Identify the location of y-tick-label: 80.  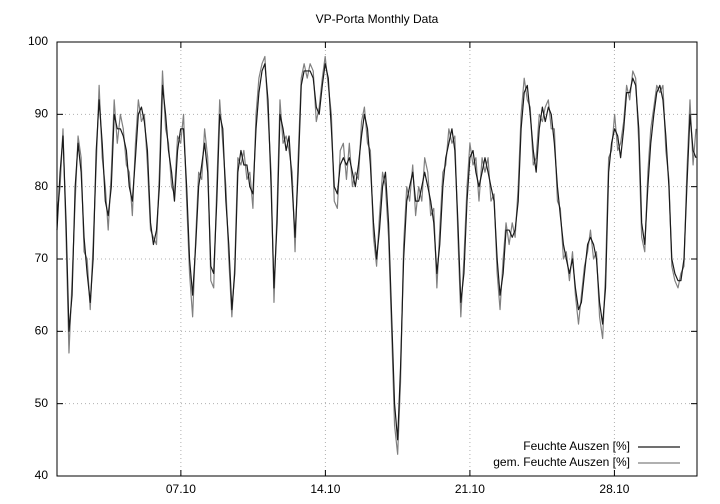
(42, 186).